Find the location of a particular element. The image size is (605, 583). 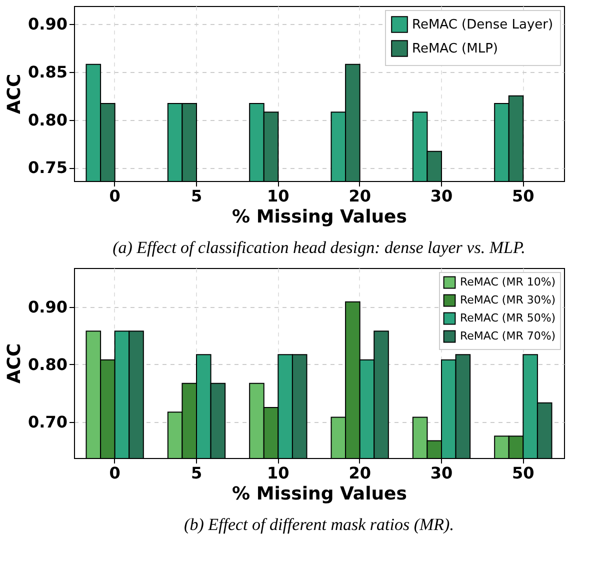

legend-label: ReMAC (Dense Layer) is located at coordinates (483, 25).